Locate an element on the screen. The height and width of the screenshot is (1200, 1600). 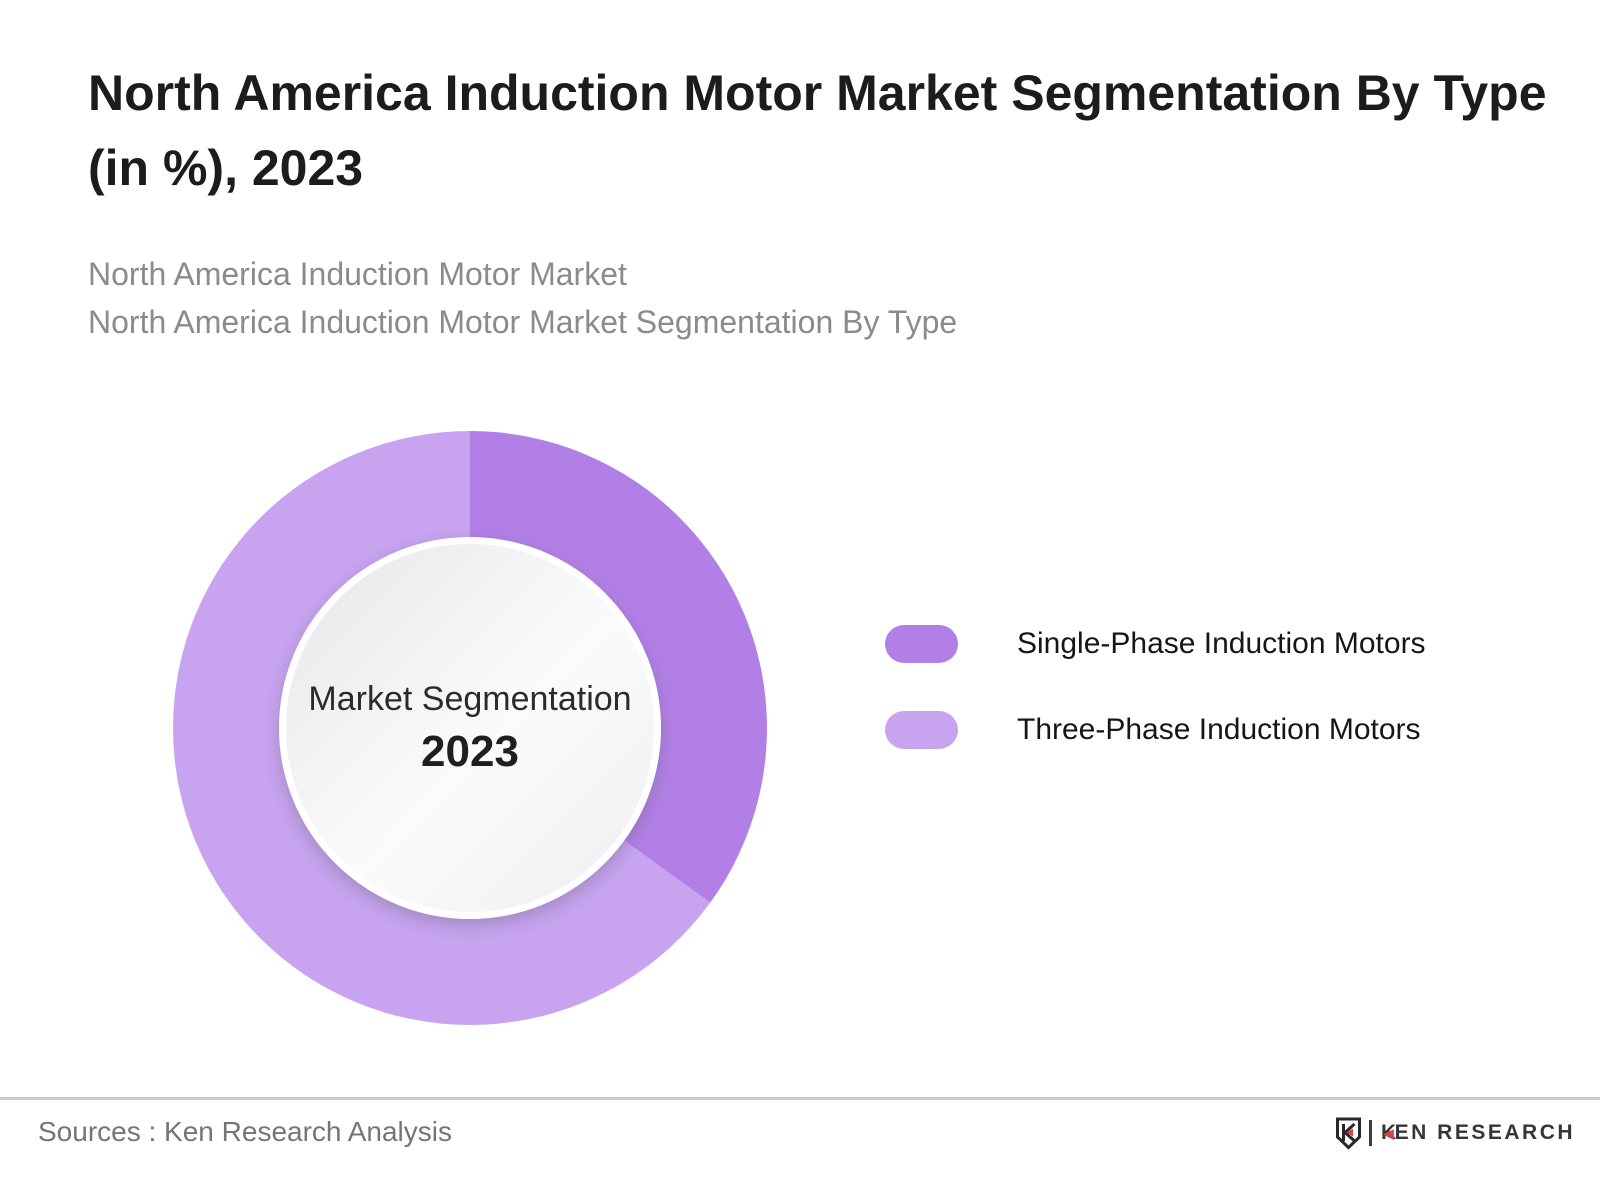
legend-item-single-phase: Single-Phase Induction Motors is located at coordinates (1155, 644).